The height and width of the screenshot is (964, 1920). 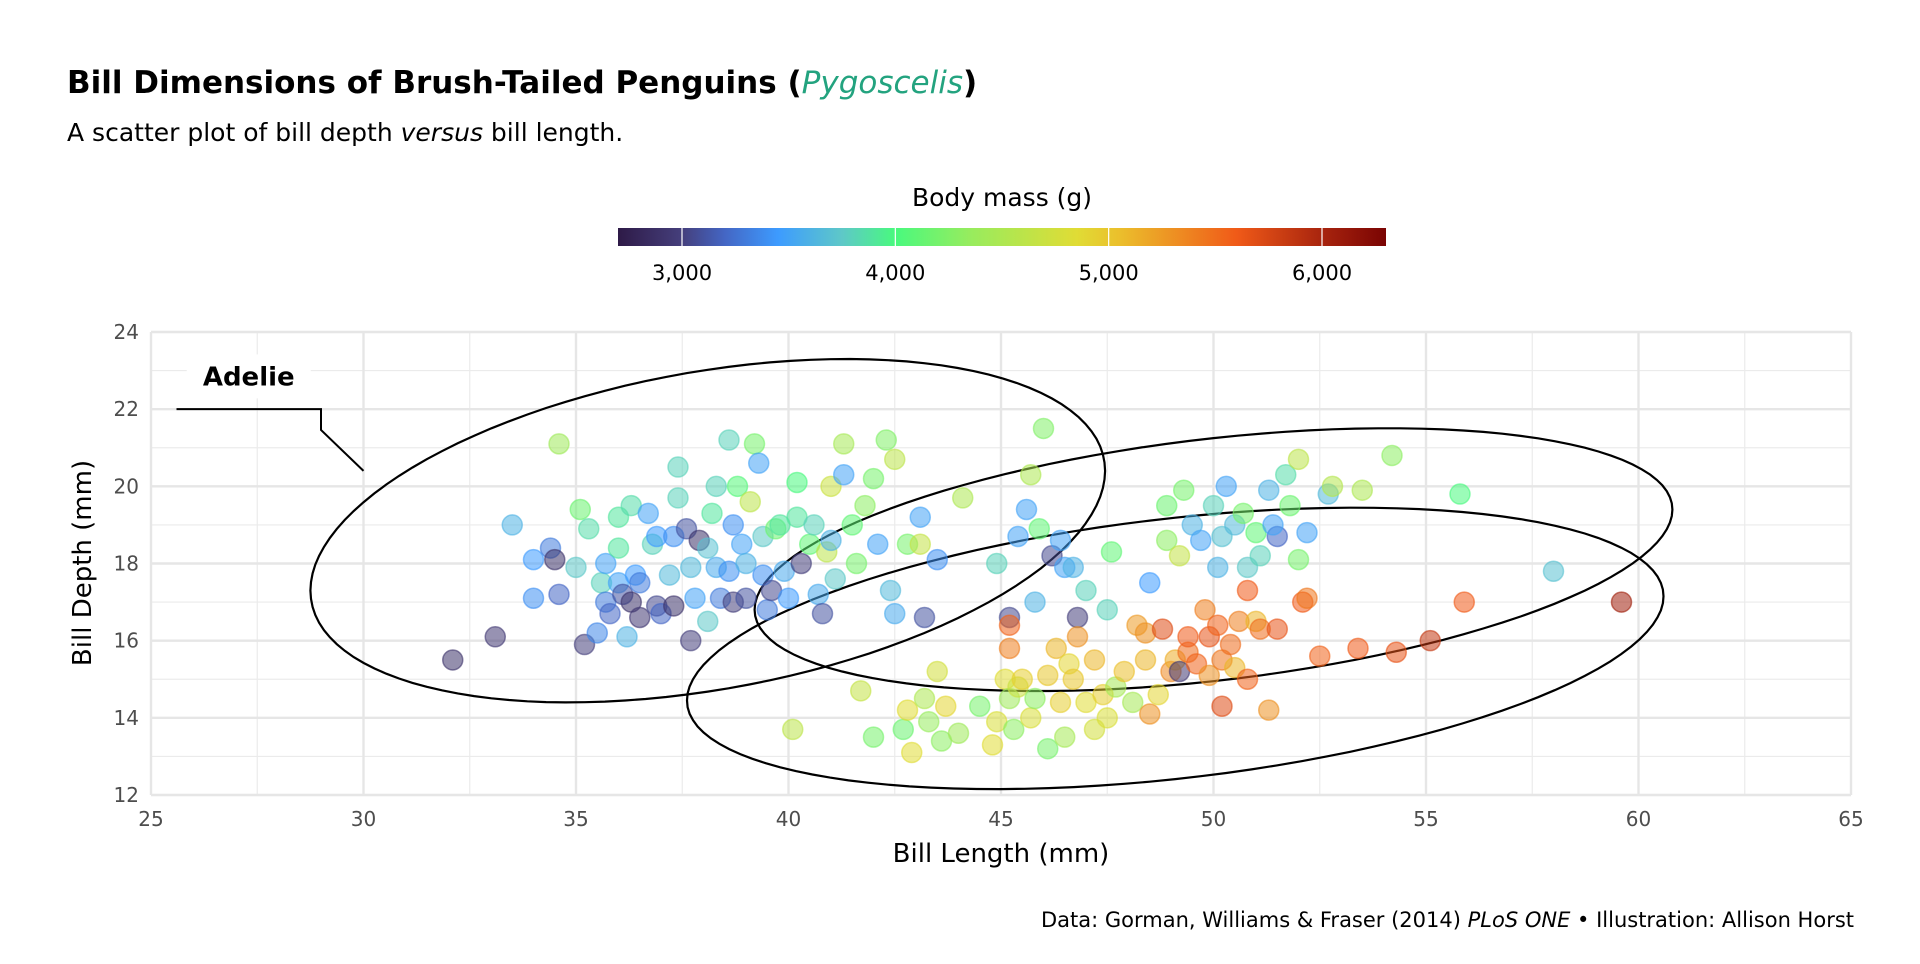 What do you see at coordinates (249, 377) in the screenshot?
I see `annotation-label: Adelie` at bounding box center [249, 377].